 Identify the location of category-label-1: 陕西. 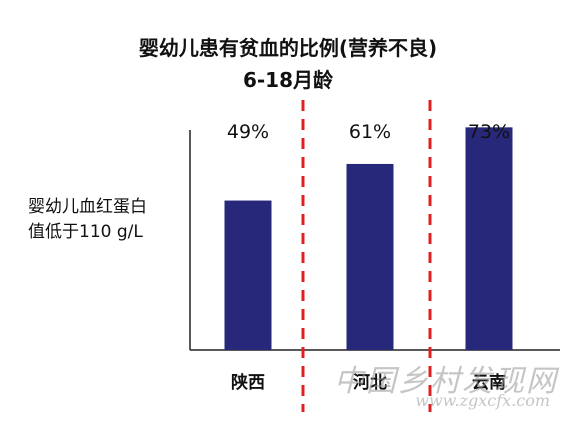
(248, 382).